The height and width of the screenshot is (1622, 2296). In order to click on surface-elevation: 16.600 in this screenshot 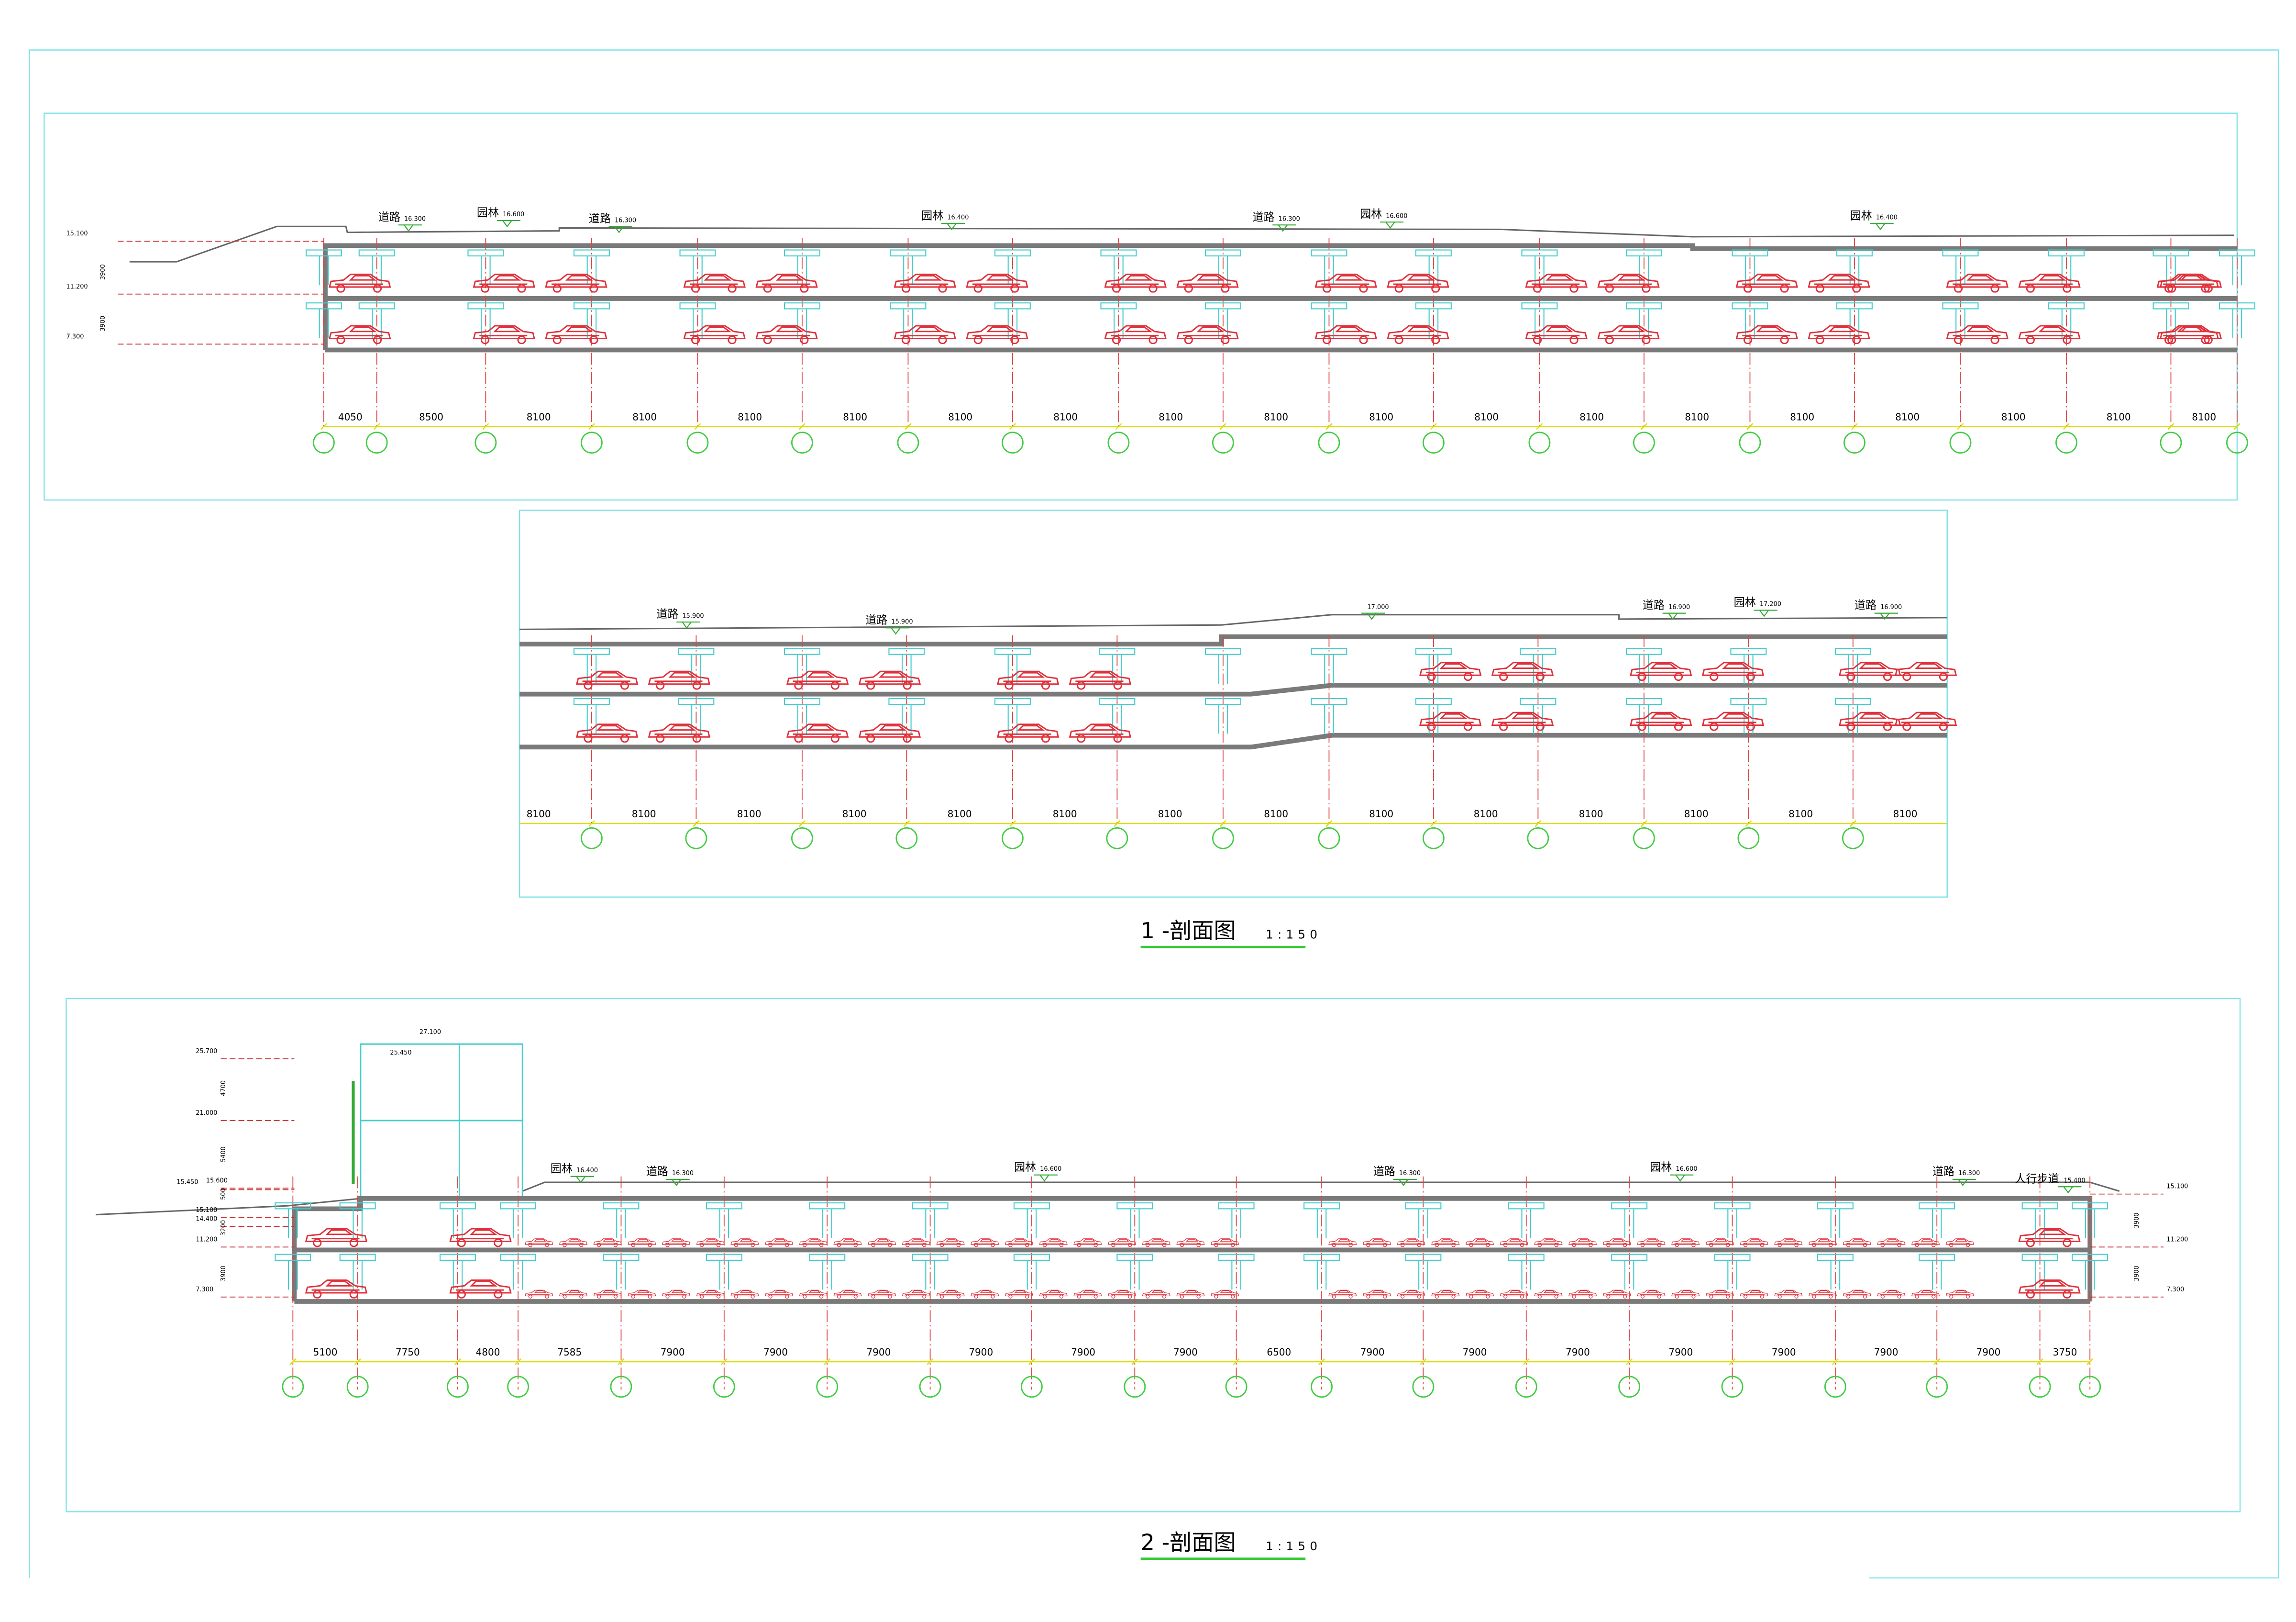, I will do `click(1396, 216)`.